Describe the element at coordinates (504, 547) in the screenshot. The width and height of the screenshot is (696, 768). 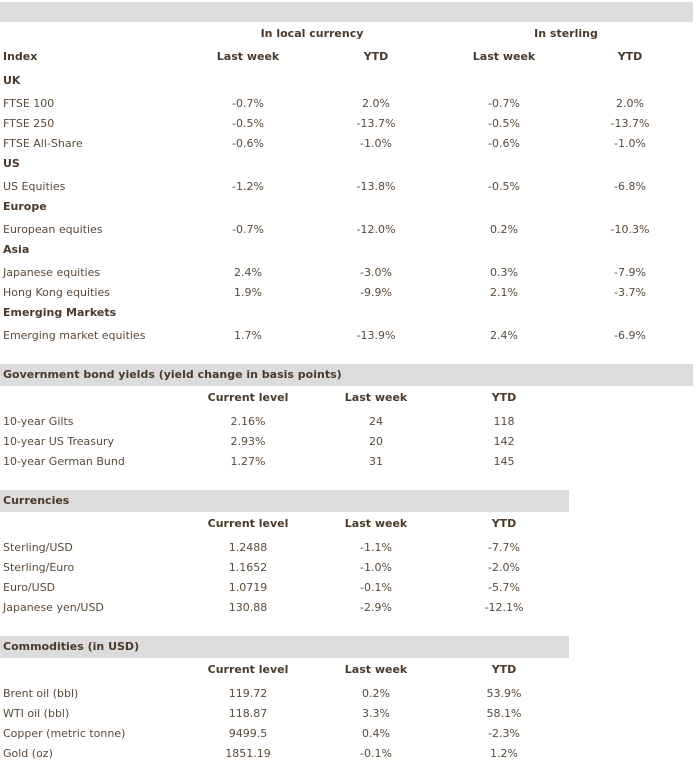
I see `cell-value: -7.7%` at that location.